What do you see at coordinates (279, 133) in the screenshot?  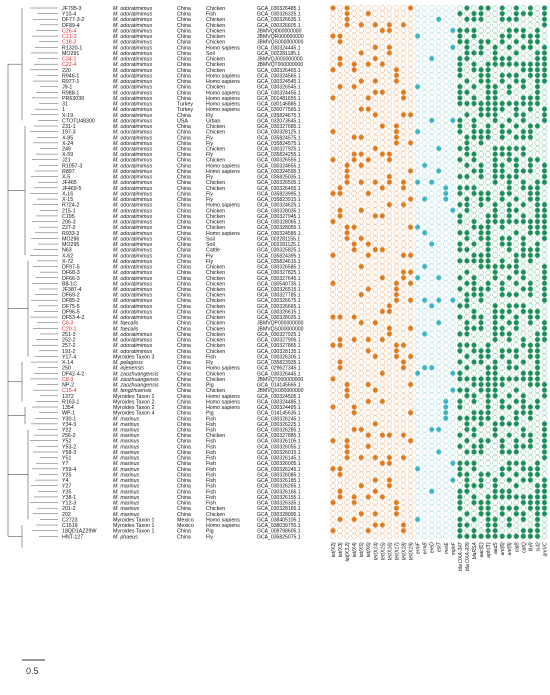 I see `strain-accession: GCA_030328125.1` at bounding box center [279, 133].